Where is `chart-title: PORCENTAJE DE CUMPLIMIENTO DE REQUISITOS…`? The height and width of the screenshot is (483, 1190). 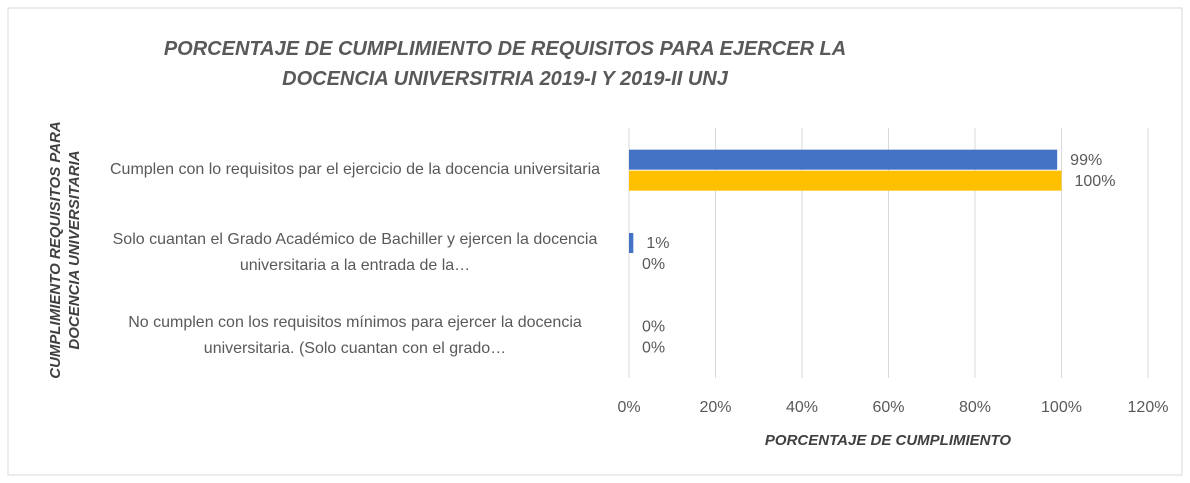 chart-title: PORCENTAJE DE CUMPLIMIENTO DE REQUISITOS… is located at coordinates (505, 64).